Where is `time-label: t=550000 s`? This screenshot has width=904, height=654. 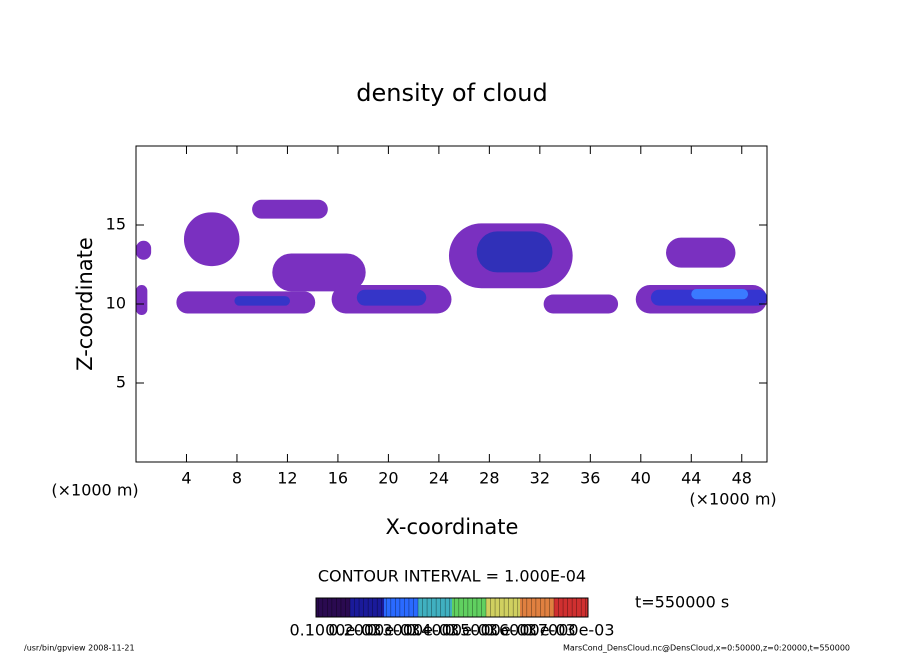 time-label: t=550000 s is located at coordinates (682, 602).